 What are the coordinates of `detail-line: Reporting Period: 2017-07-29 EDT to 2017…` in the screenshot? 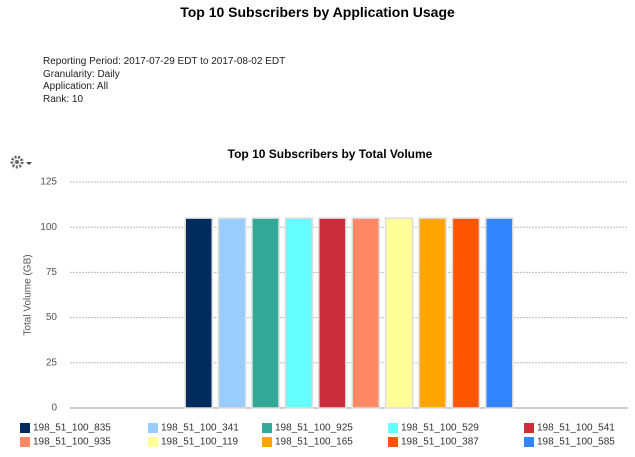 It's located at (164, 61).